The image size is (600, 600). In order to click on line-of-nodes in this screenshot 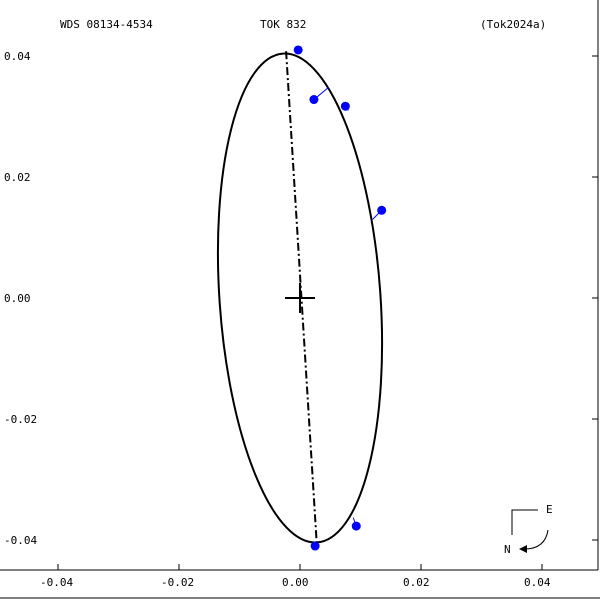, I will do `click(301, 299)`.